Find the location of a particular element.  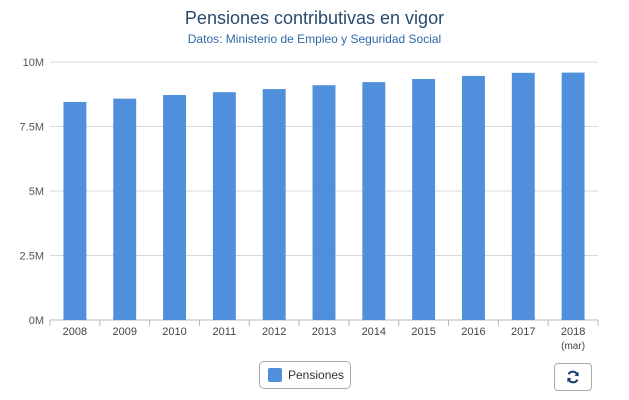

bar-2017 is located at coordinates (523, 196).